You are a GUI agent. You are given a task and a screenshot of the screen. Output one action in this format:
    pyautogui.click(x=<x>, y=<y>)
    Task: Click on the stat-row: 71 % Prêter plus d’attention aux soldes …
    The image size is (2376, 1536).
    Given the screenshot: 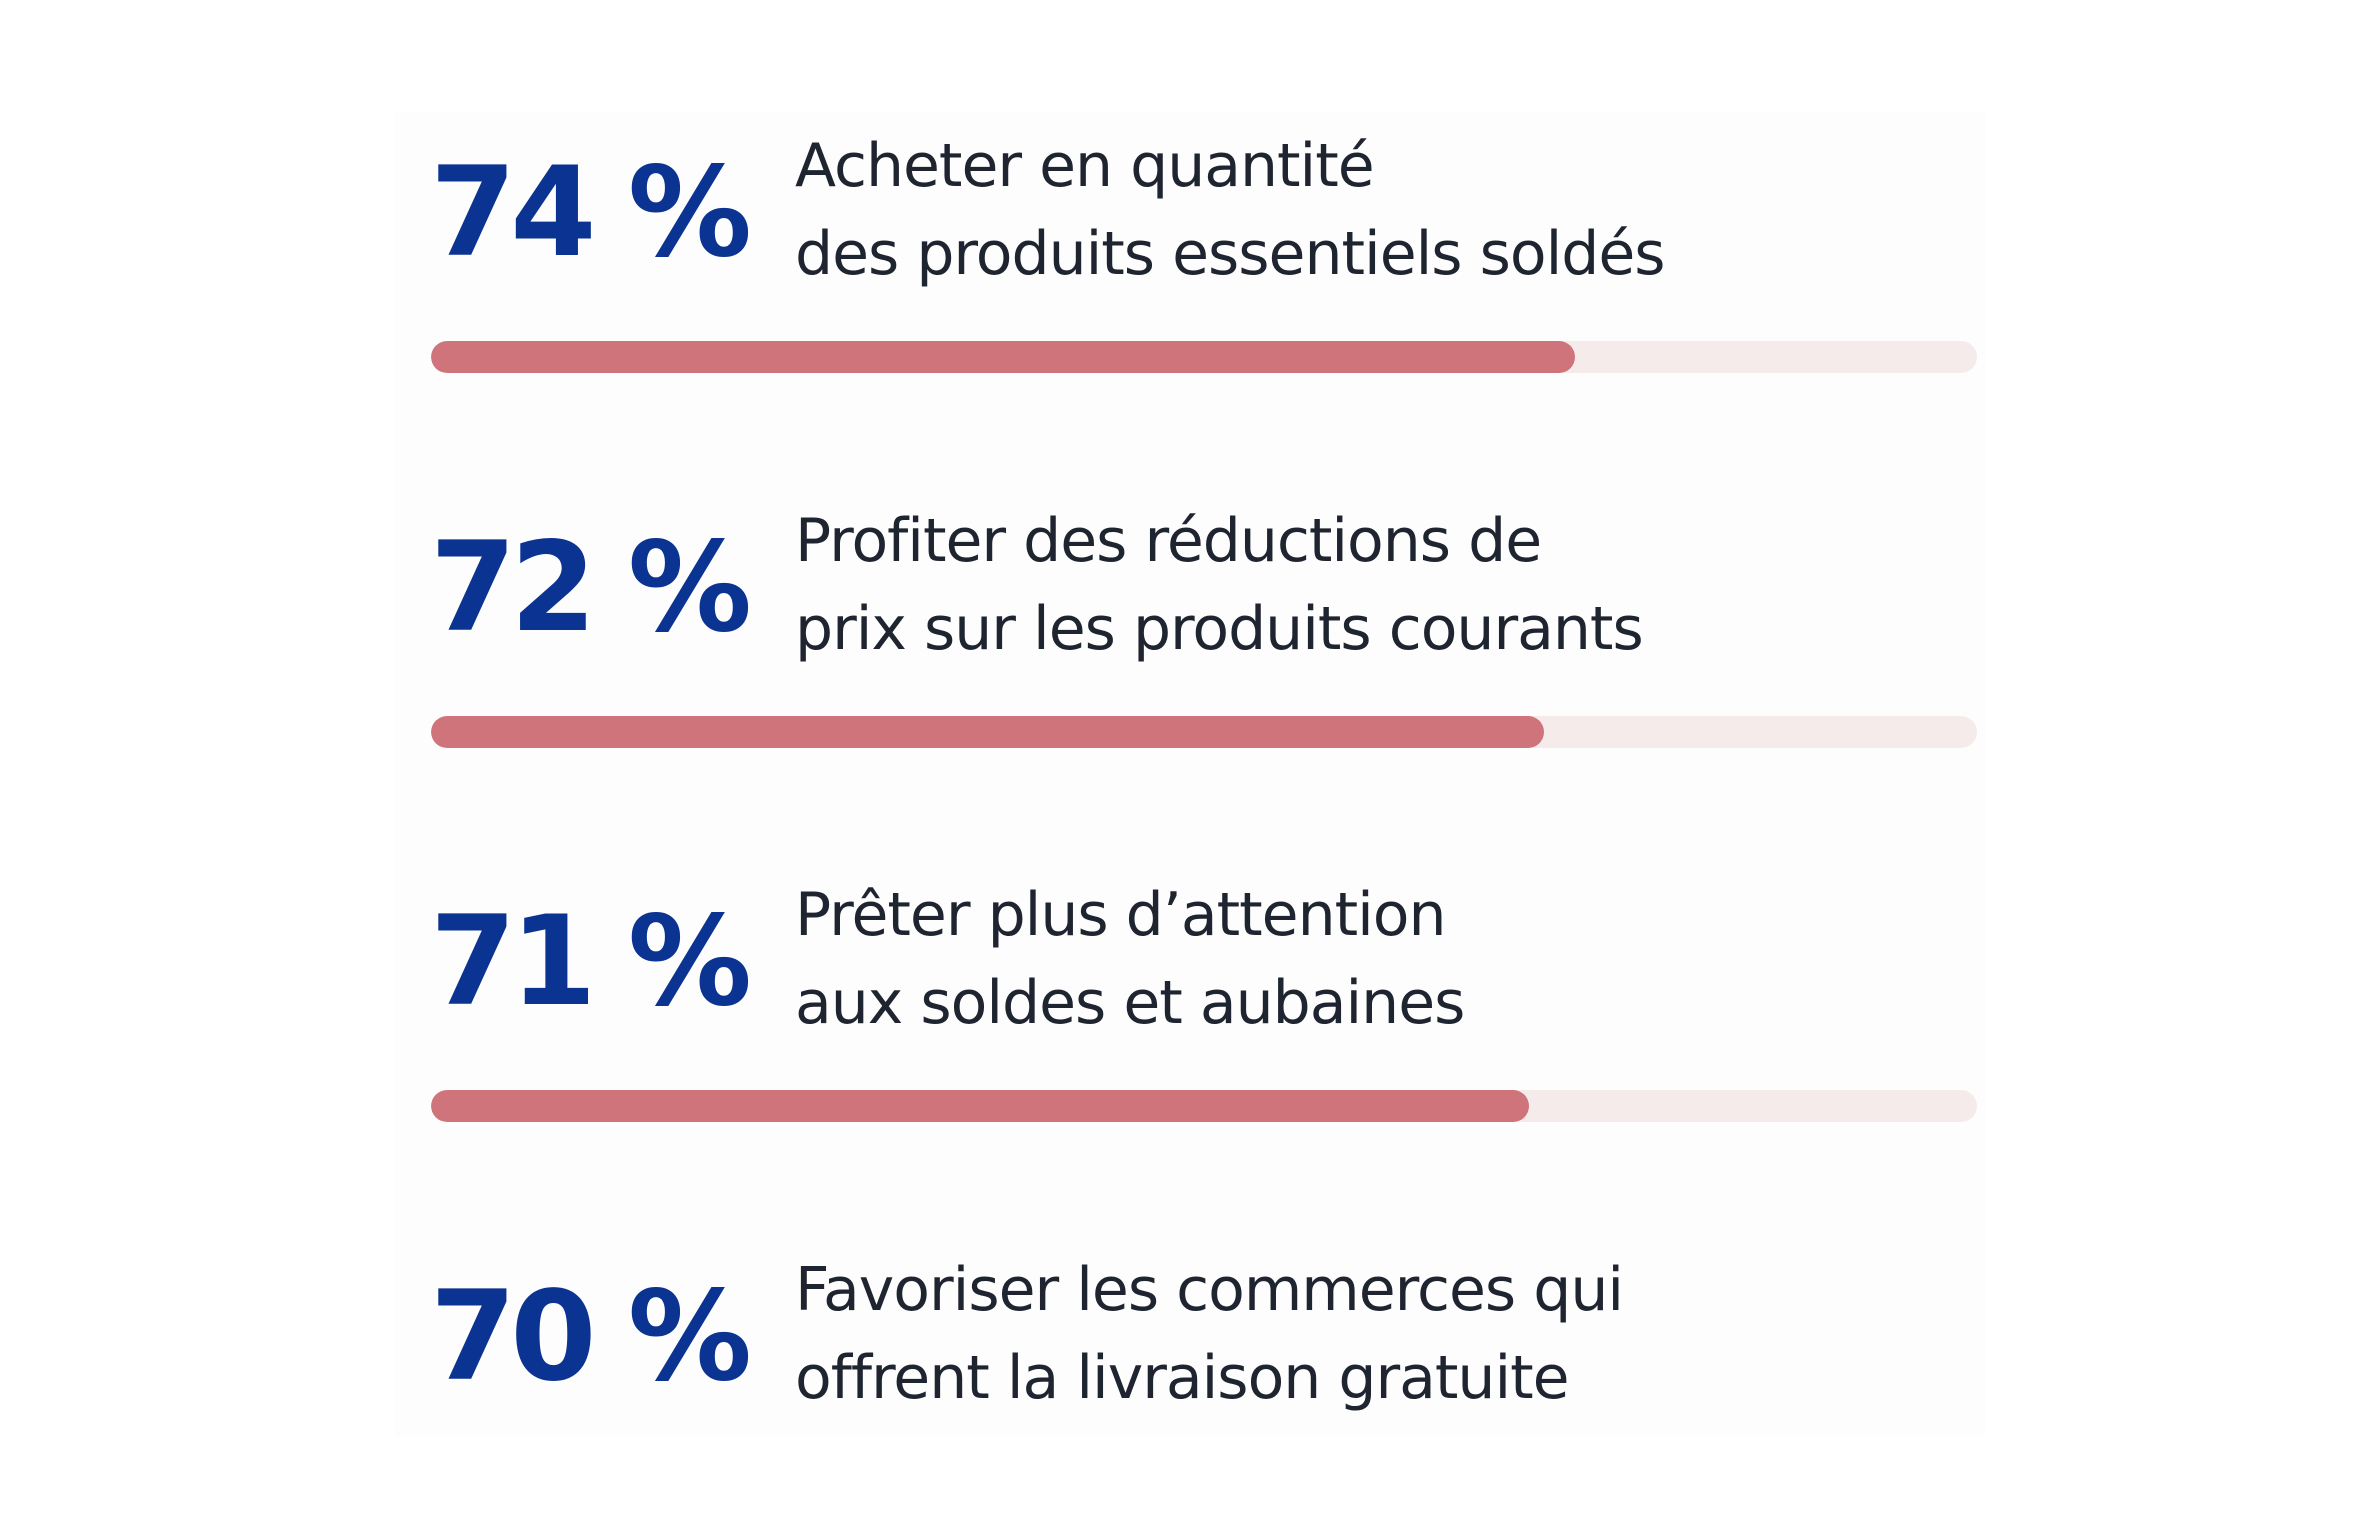 What is the action you would take?
    pyautogui.click(x=1190, y=1011)
    